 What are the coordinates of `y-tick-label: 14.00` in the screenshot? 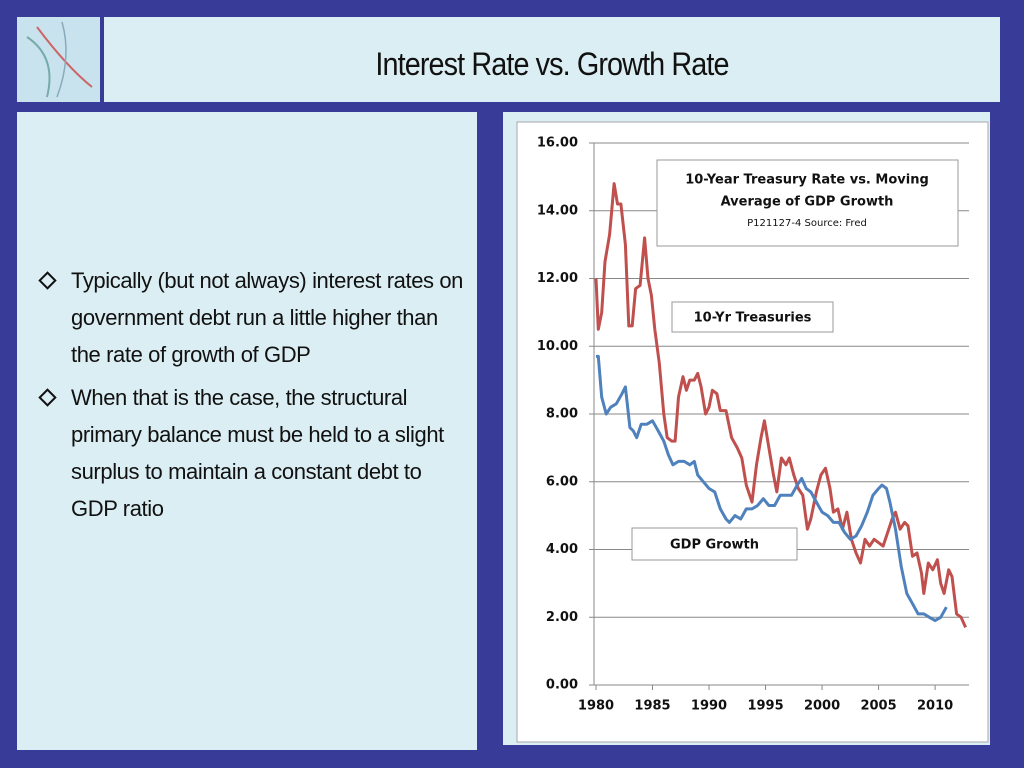 It's located at (557, 210).